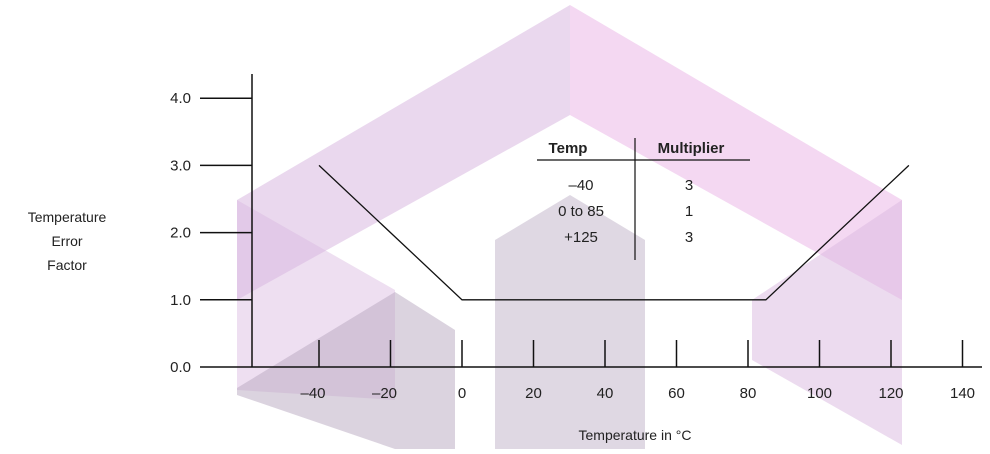 The height and width of the screenshot is (454, 990). Describe the element at coordinates (533, 393) in the screenshot. I see `x-tick-label: 20` at that location.